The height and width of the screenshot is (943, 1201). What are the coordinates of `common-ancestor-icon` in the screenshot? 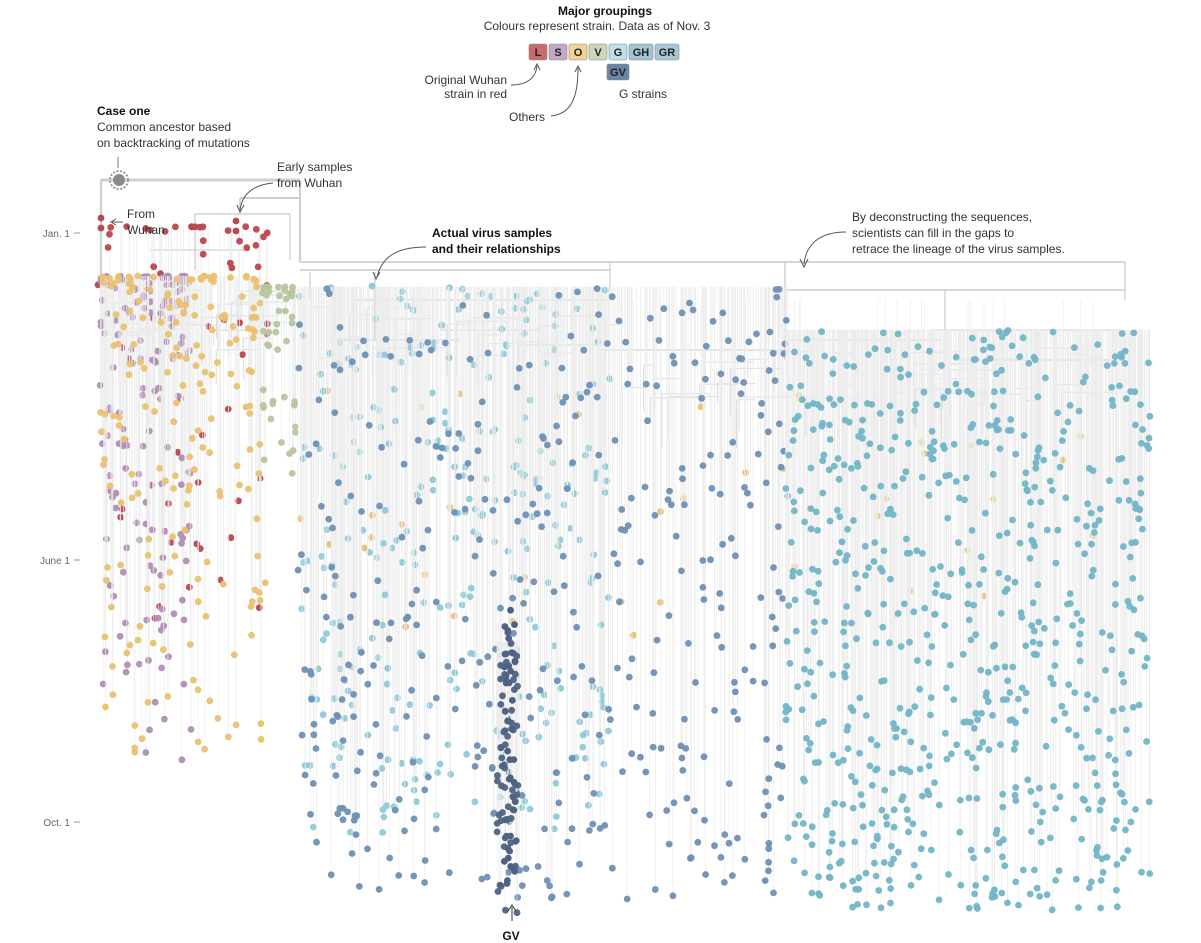 It's located at (119, 180).